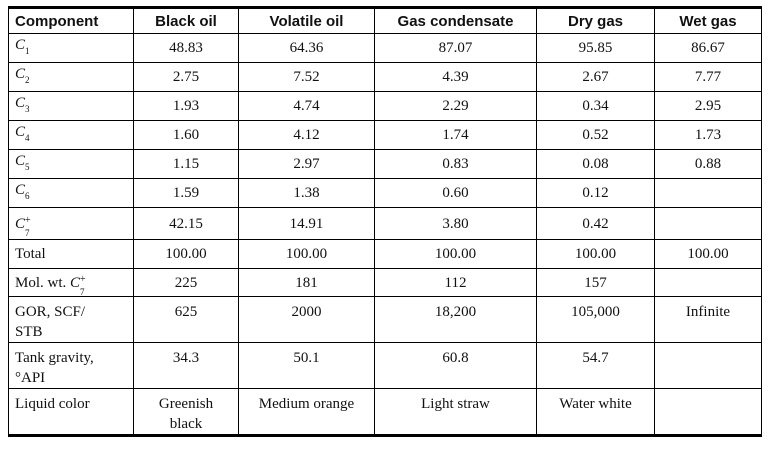 The height and width of the screenshot is (454, 770). I want to click on table-row: C5 1.15 2.97 0.83 0.08 0.88, so click(385, 164).